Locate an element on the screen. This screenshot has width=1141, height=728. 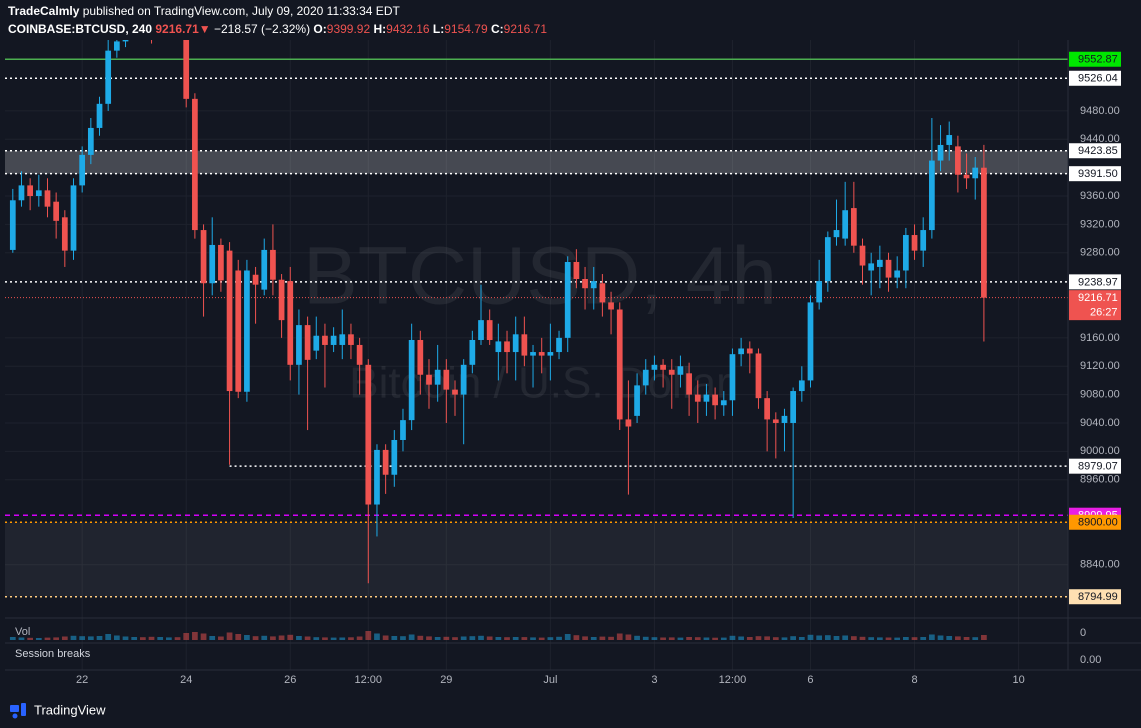
session-tick-label: 0.00 is located at coordinates (1090, 660).